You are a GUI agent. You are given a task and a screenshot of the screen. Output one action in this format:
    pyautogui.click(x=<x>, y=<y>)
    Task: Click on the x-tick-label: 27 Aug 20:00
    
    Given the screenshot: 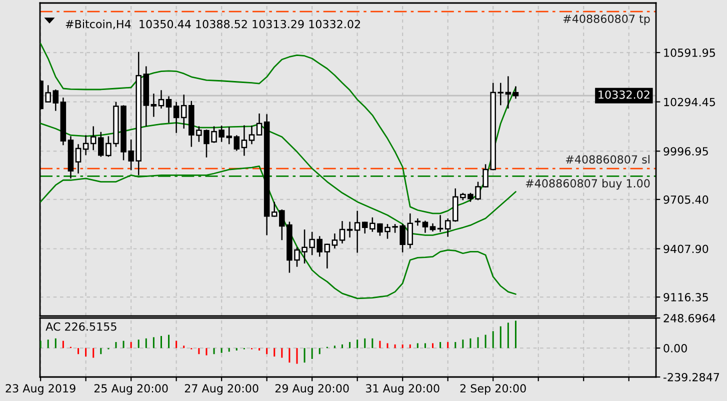 What is the action you would take?
    pyautogui.click(x=221, y=389)
    